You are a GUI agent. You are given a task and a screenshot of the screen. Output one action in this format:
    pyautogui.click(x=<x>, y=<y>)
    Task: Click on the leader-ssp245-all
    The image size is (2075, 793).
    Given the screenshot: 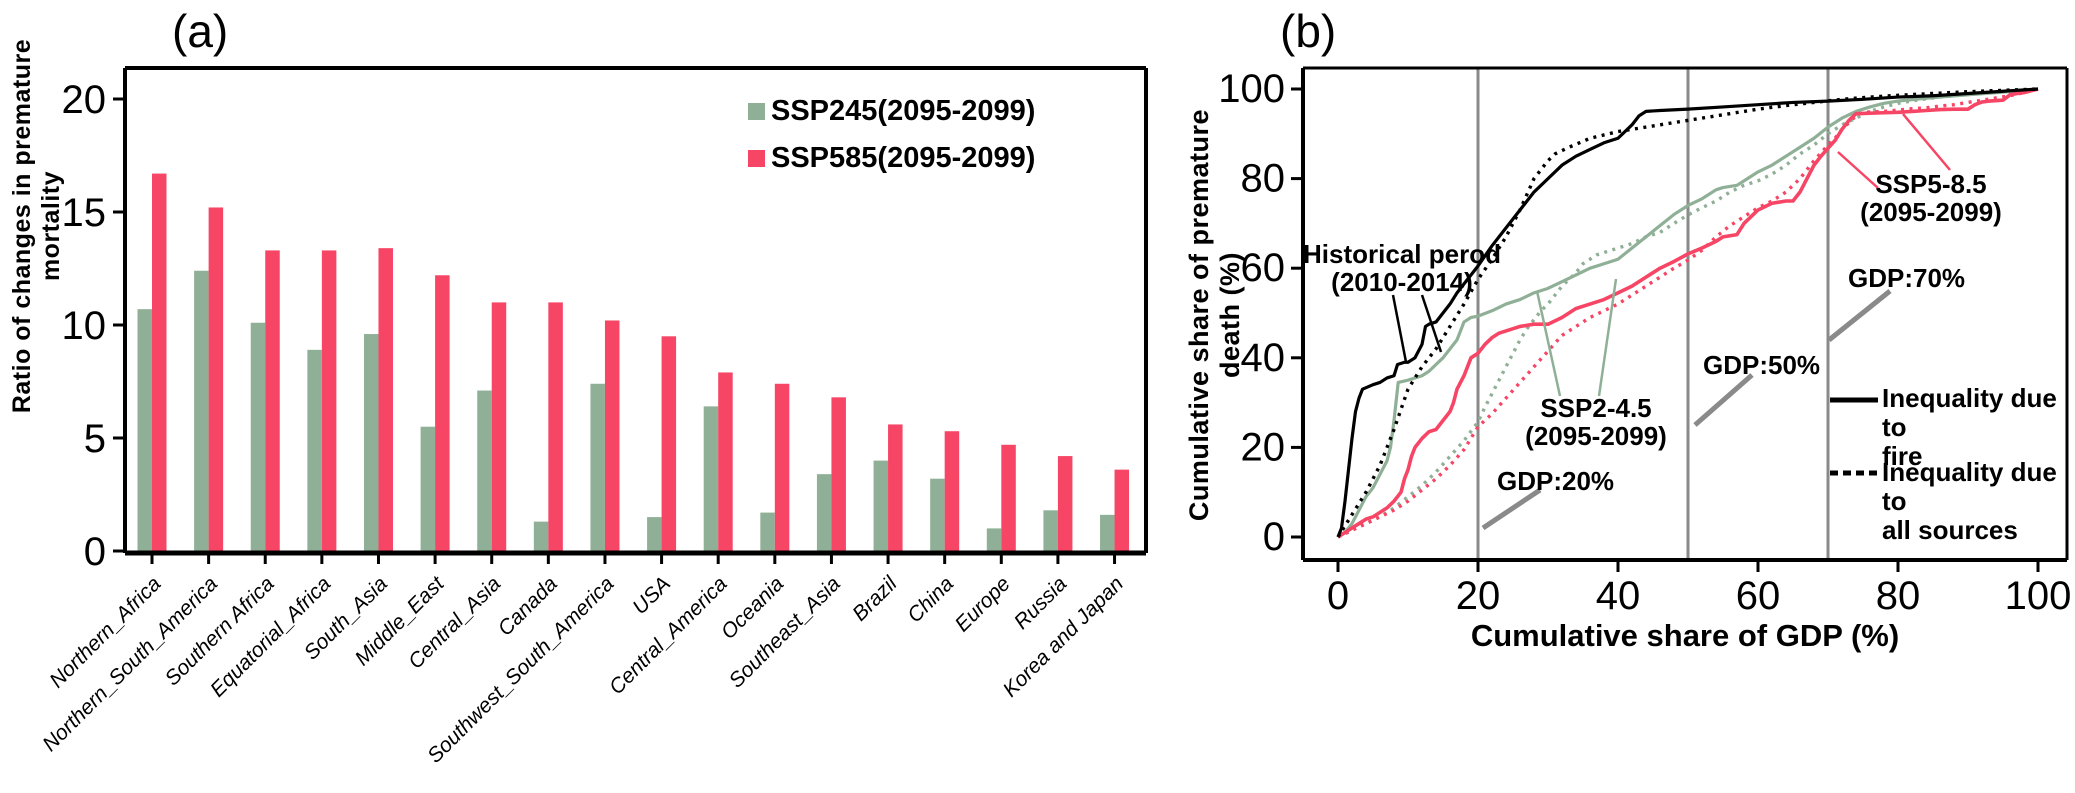 What is the action you would take?
    pyautogui.click(x=1607, y=337)
    